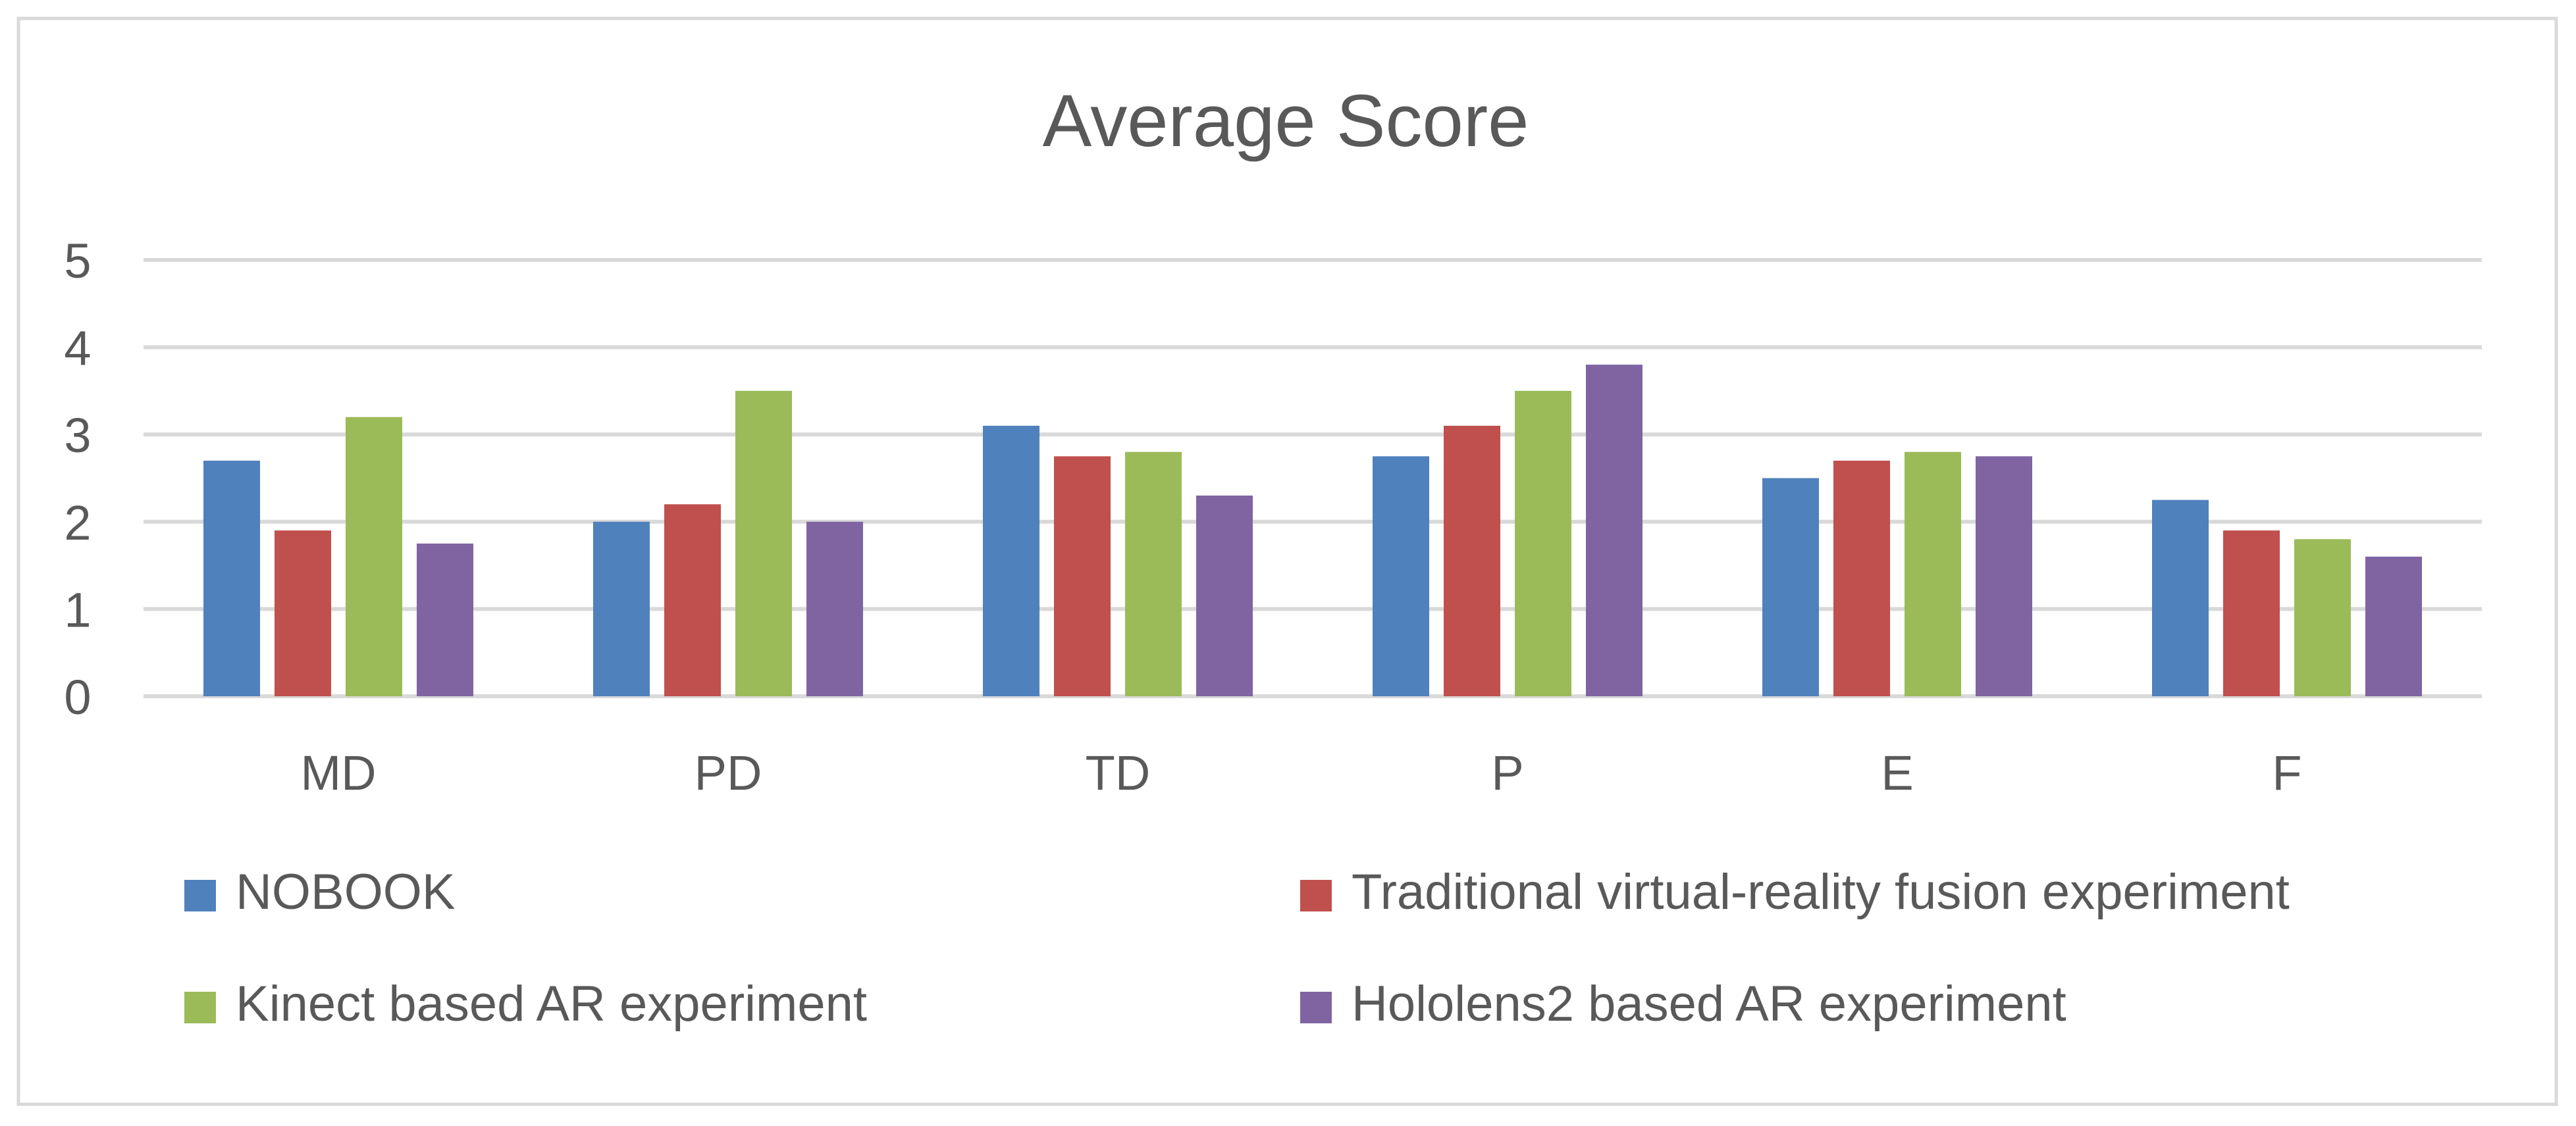 Image resolution: width=2576 pixels, height=1126 pixels. What do you see at coordinates (551, 1004) in the screenshot?
I see `legend-label: Kinect based AR experiment` at bounding box center [551, 1004].